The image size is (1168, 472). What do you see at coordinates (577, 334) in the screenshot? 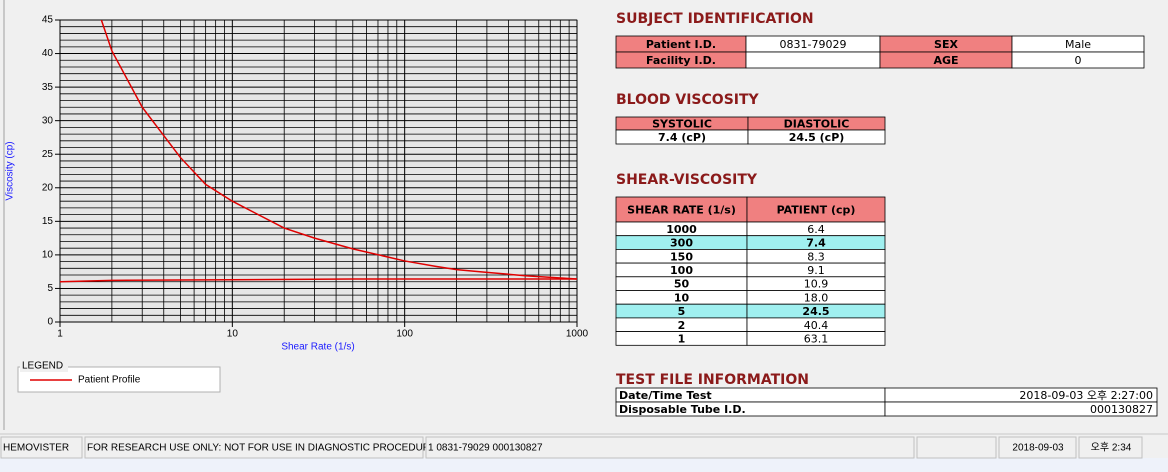
I see `x-tick-label: 1000` at bounding box center [577, 334].